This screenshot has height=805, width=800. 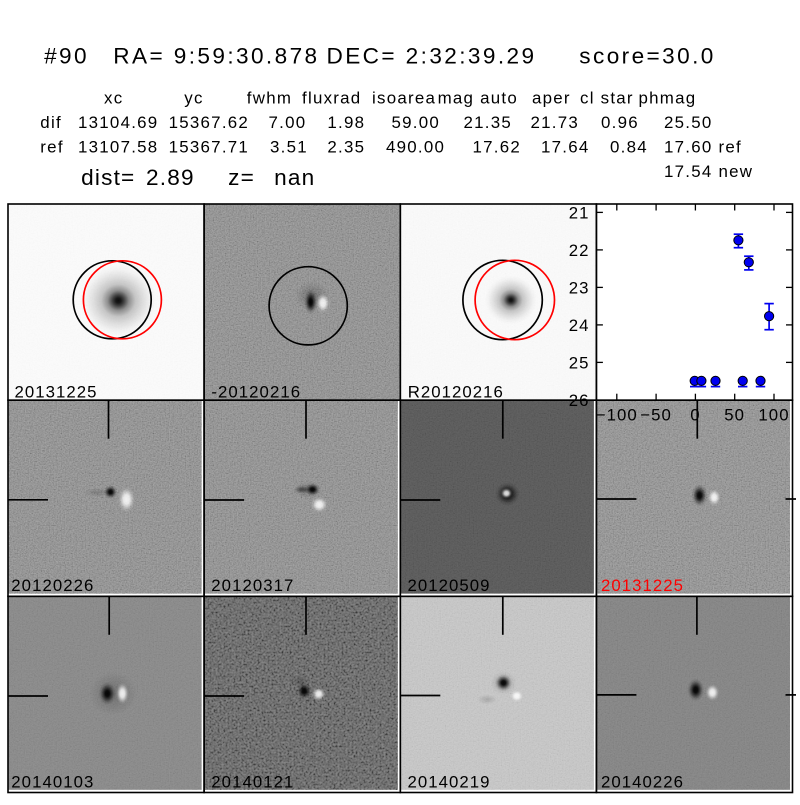 What do you see at coordinates (656, 414) in the screenshot?
I see `svg-text: −50` at bounding box center [656, 414].